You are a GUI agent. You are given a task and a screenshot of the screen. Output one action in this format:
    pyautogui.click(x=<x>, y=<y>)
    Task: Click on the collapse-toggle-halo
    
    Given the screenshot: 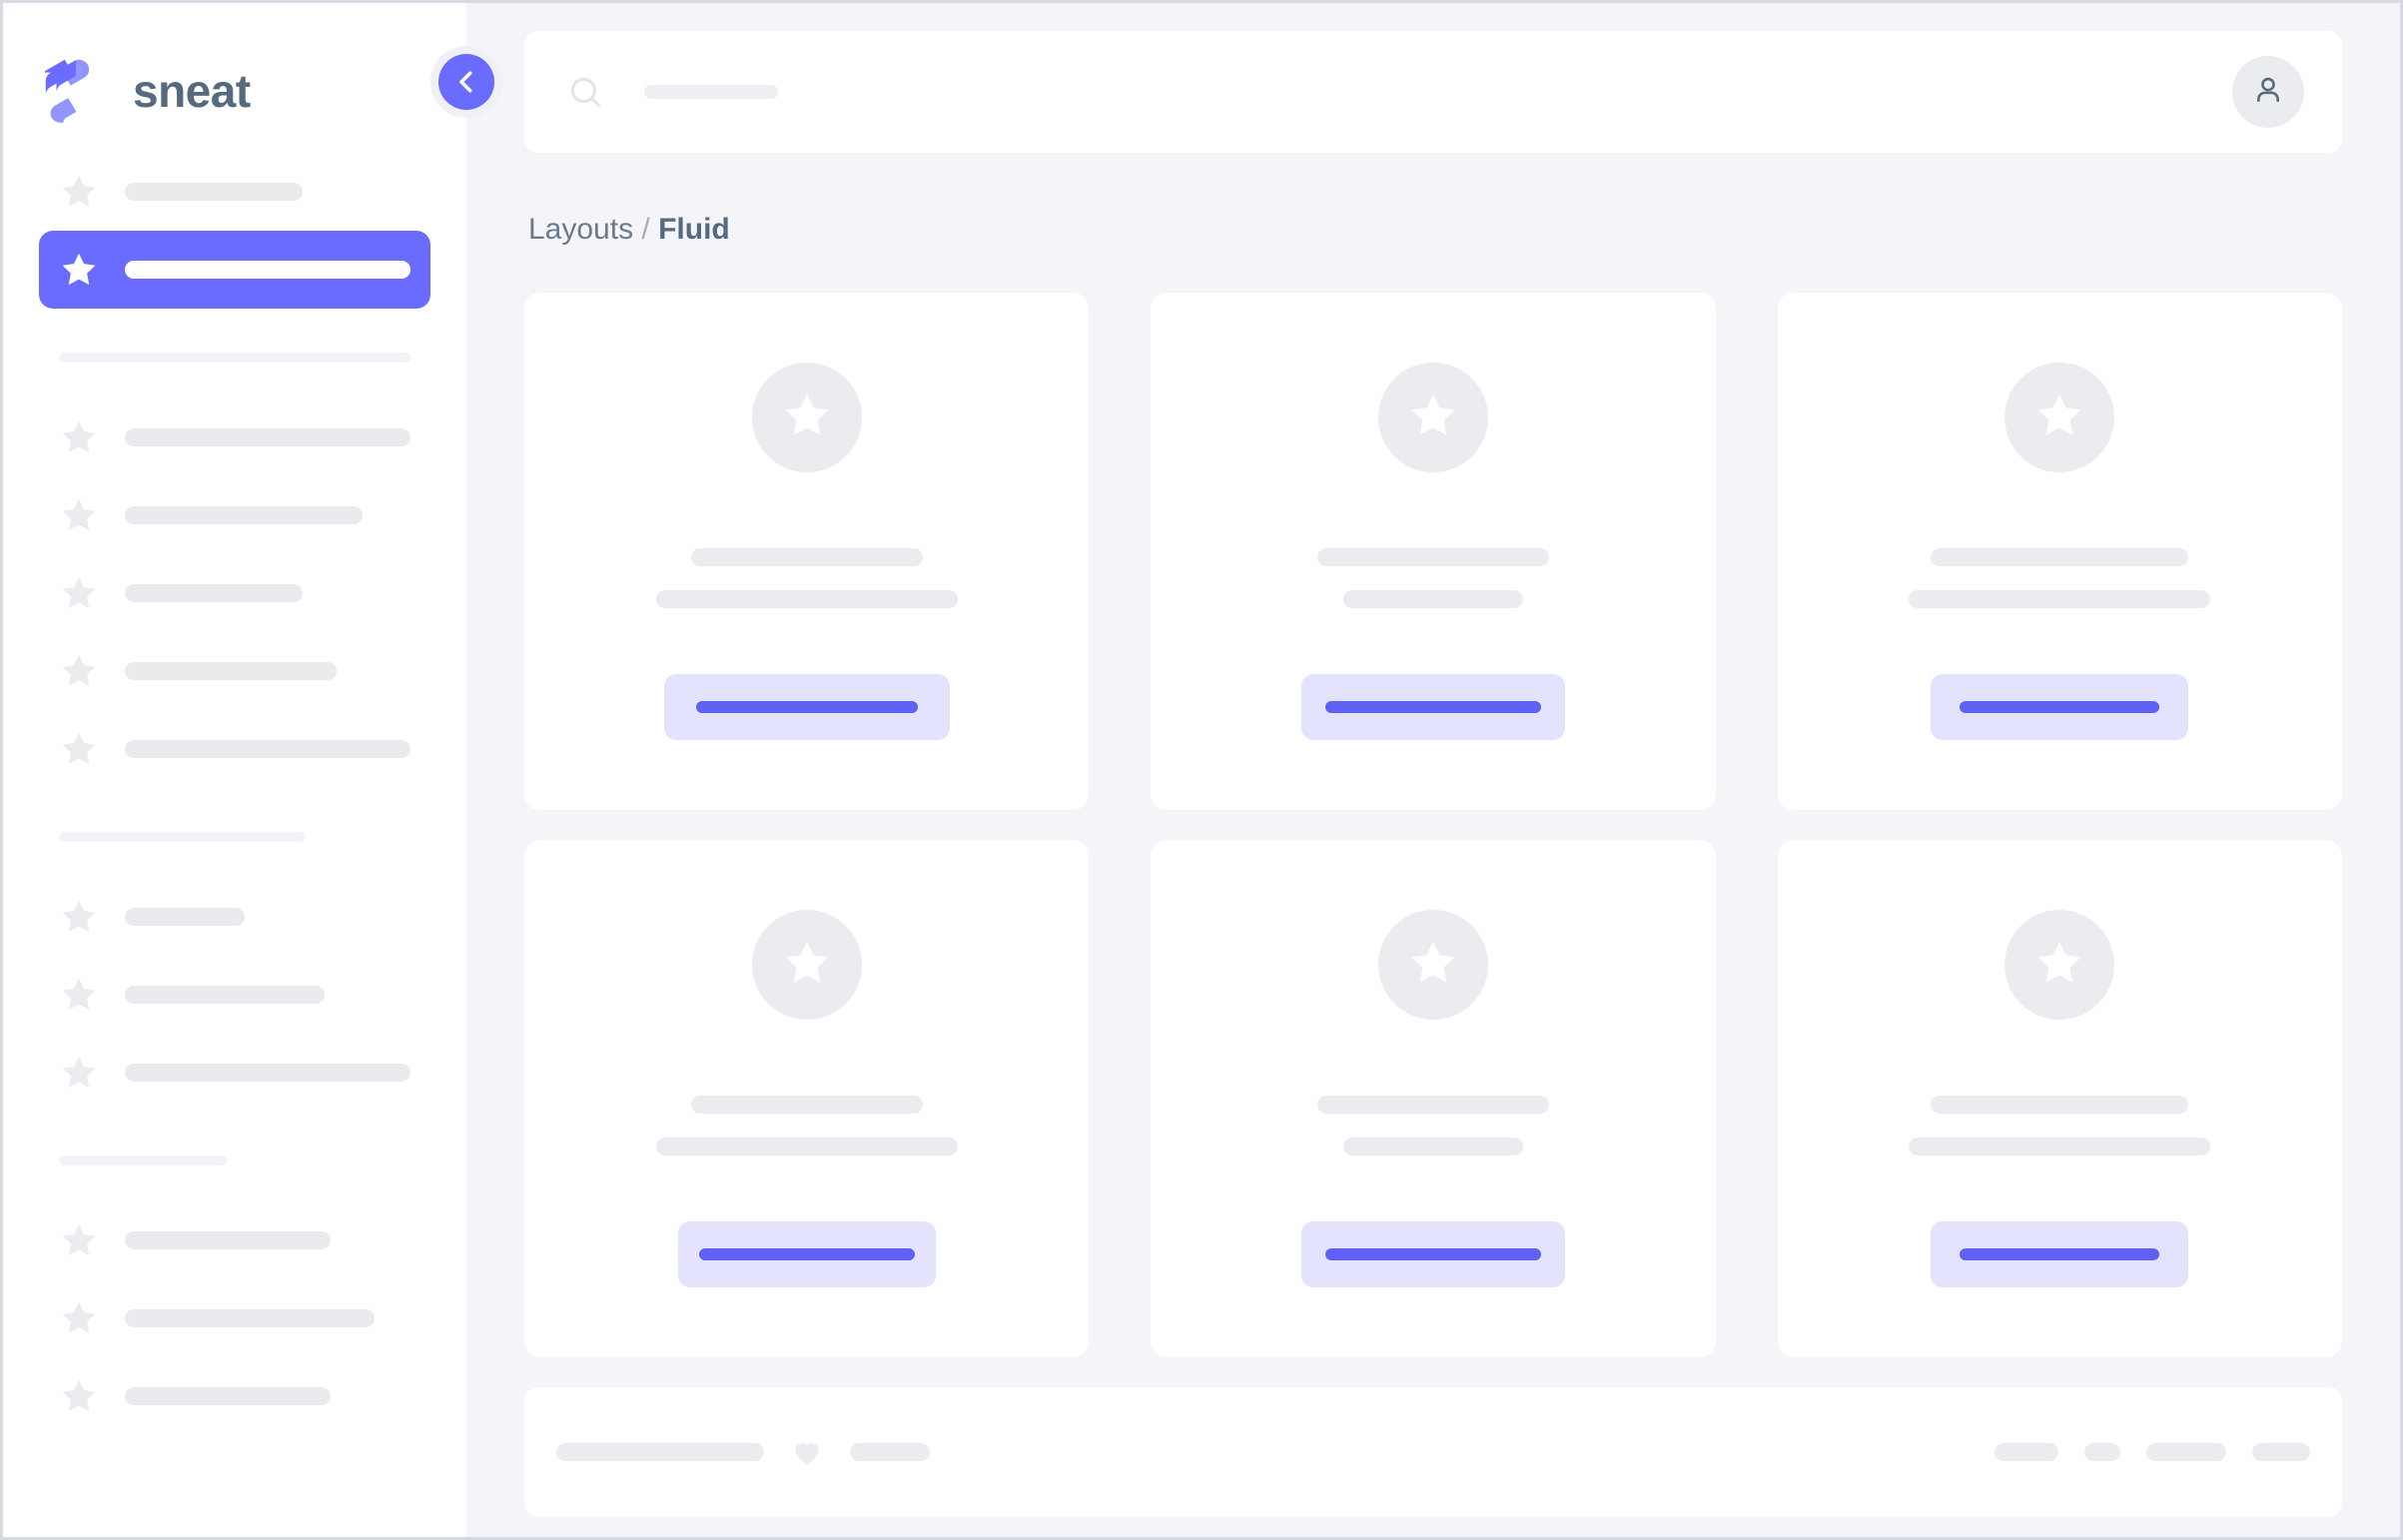 What is the action you would take?
    pyautogui.click(x=466, y=82)
    